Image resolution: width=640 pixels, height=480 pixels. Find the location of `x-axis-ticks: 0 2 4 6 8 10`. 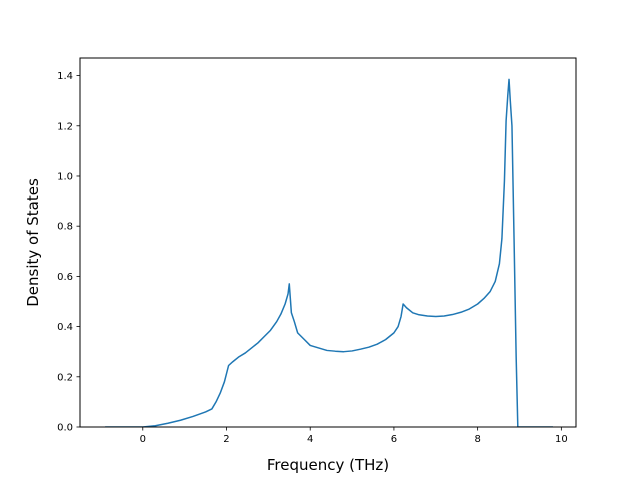

x-axis-ticks: 0 2 4 6 8 10 is located at coordinates (354, 436).